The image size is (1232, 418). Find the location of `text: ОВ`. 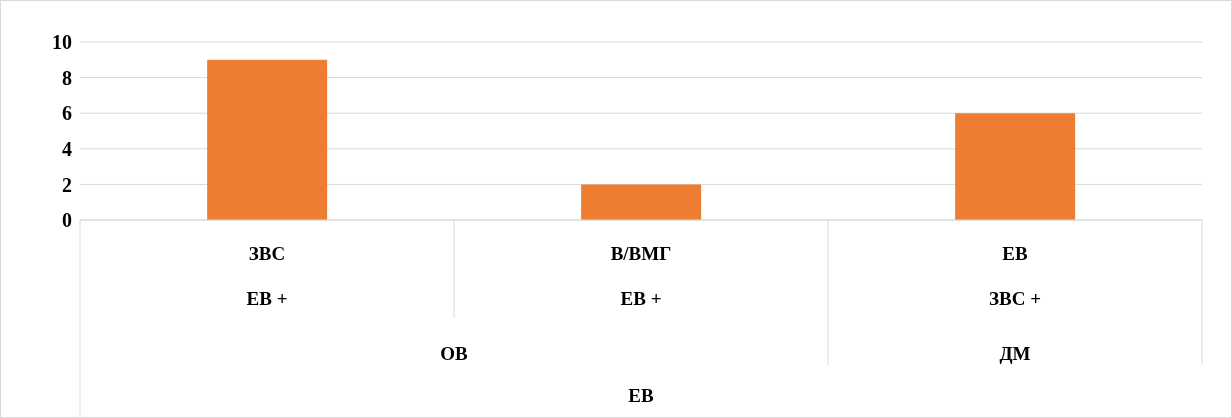

text: ОВ is located at coordinates (454, 353).